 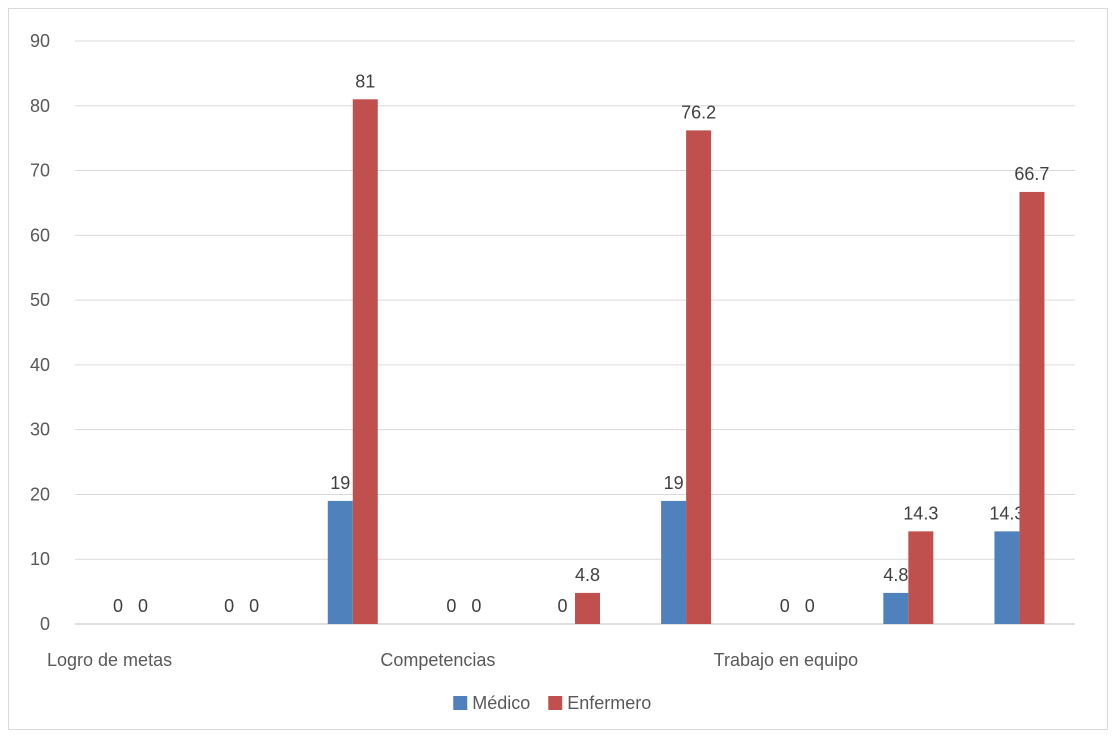 What do you see at coordinates (609, 703) in the screenshot?
I see `legend-label: Enfermero` at bounding box center [609, 703].